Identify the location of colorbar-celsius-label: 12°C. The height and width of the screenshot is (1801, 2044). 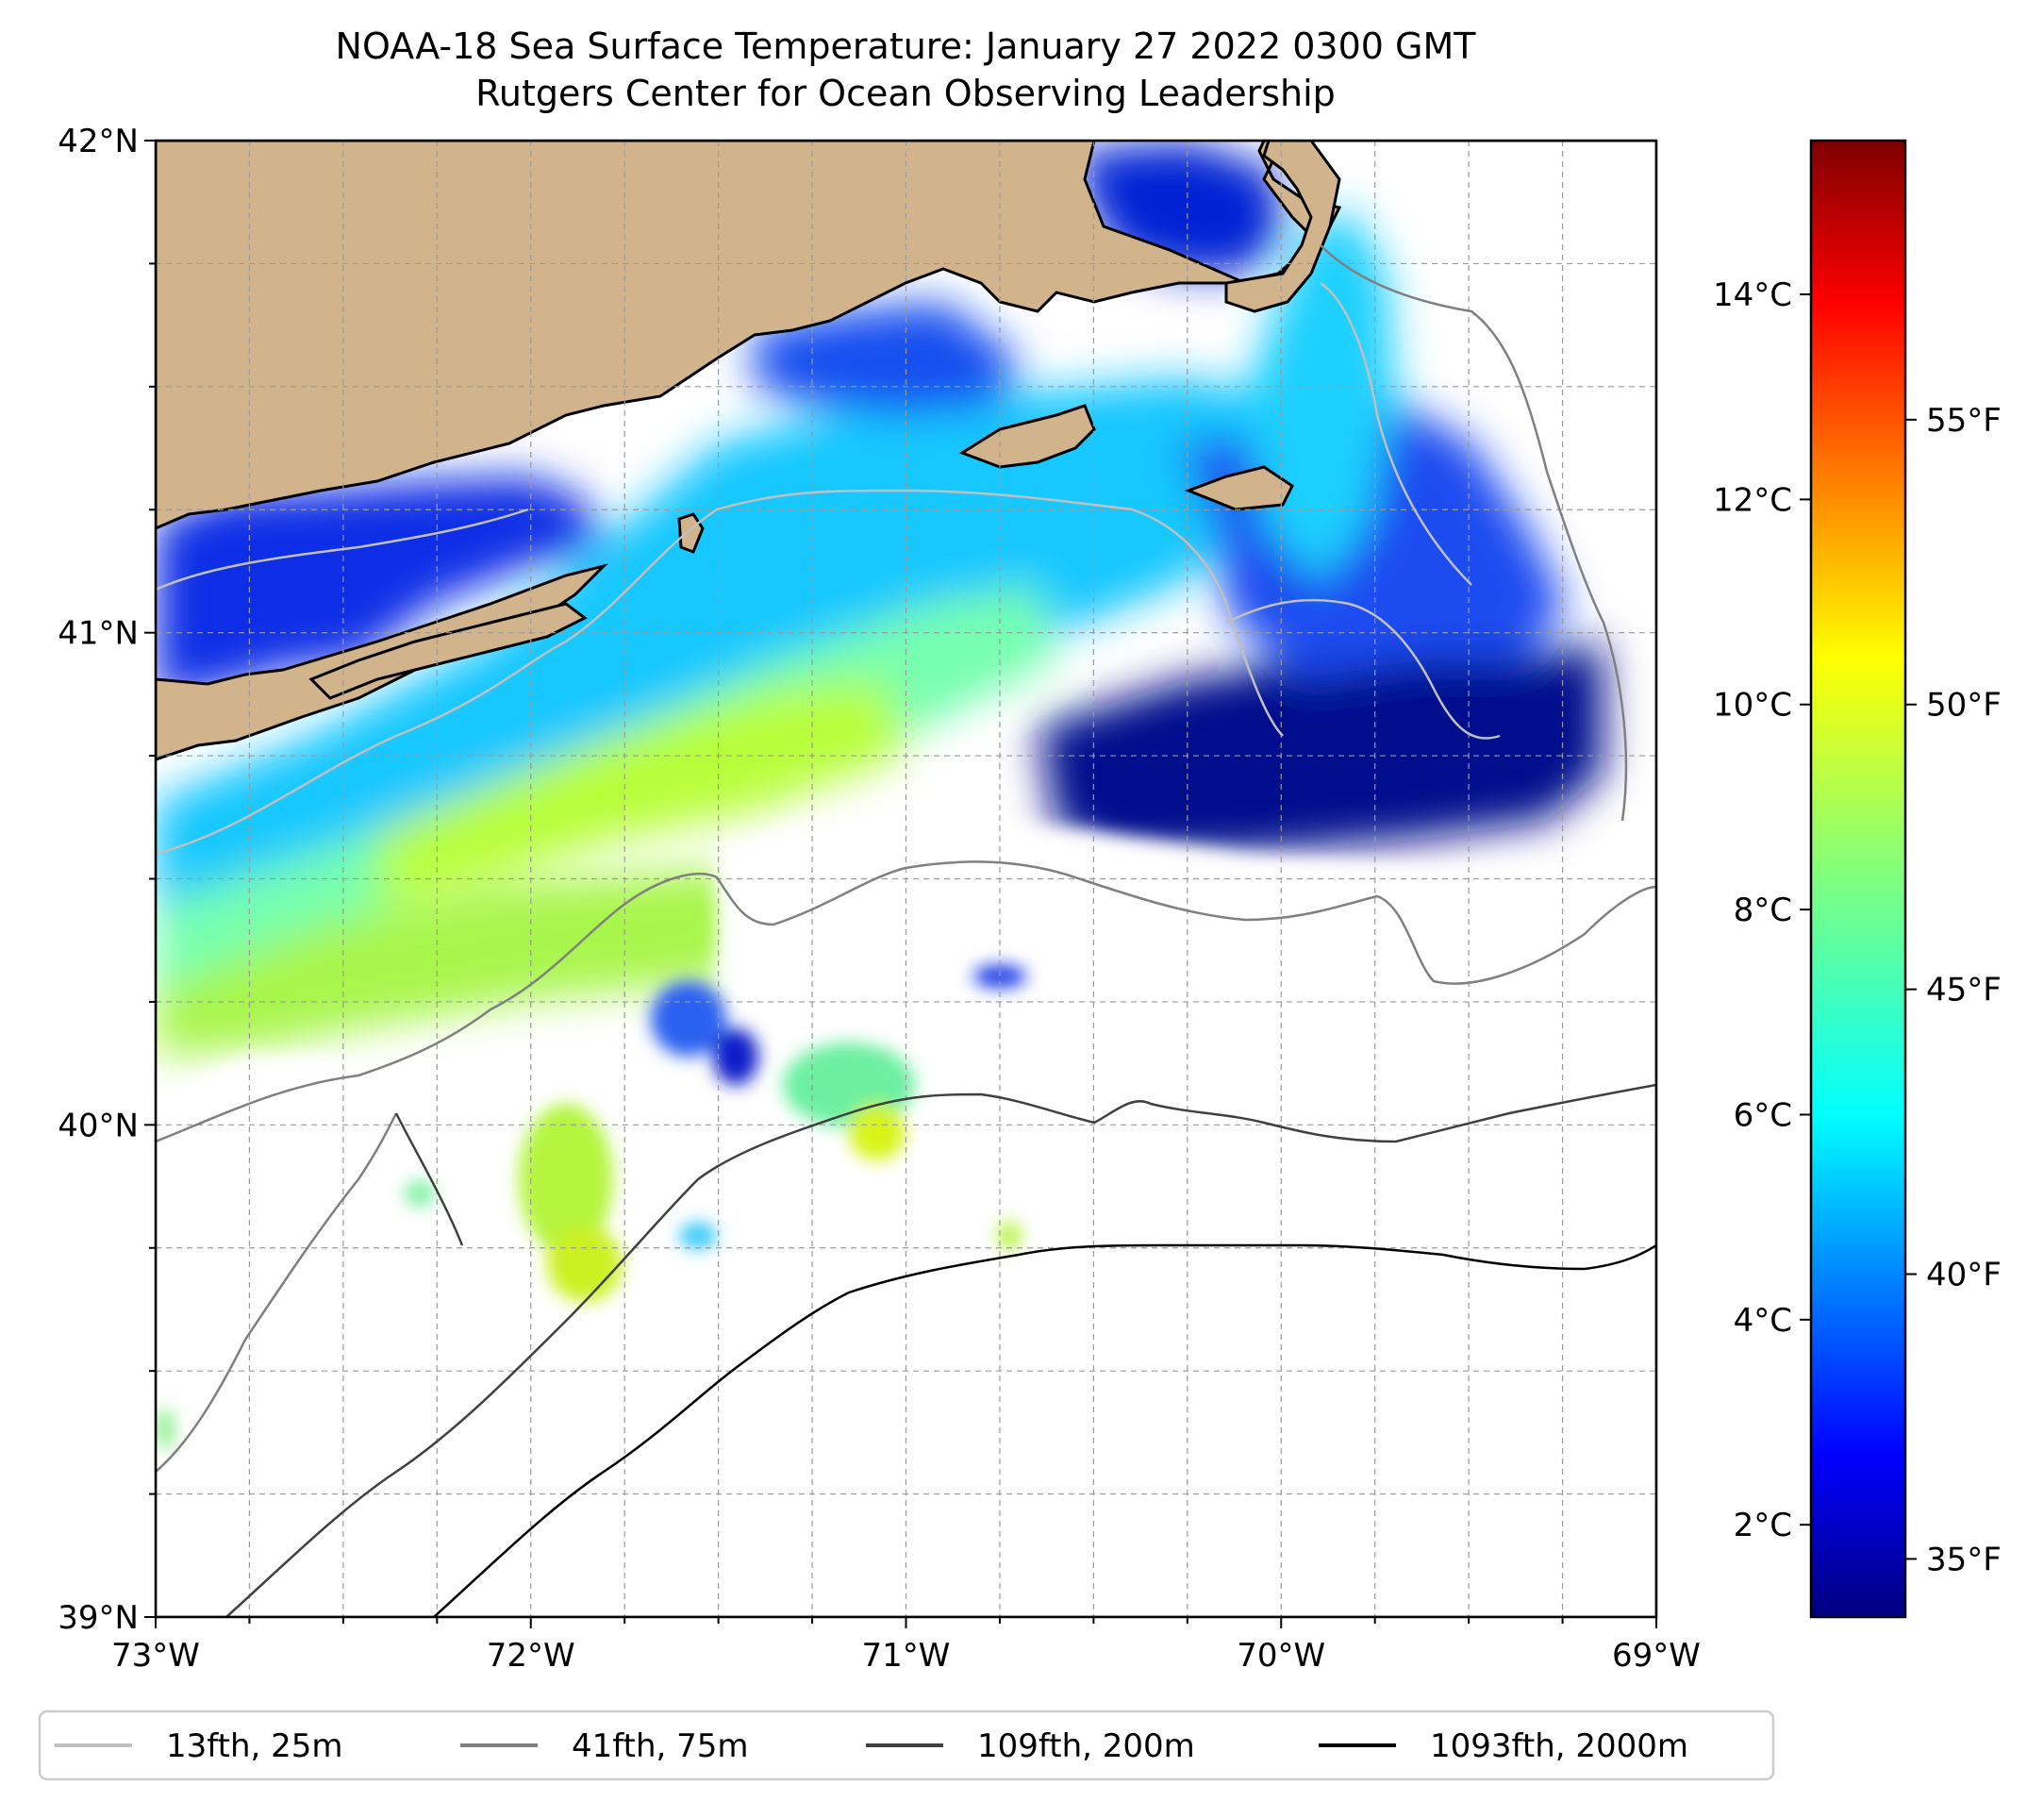
(1753, 500).